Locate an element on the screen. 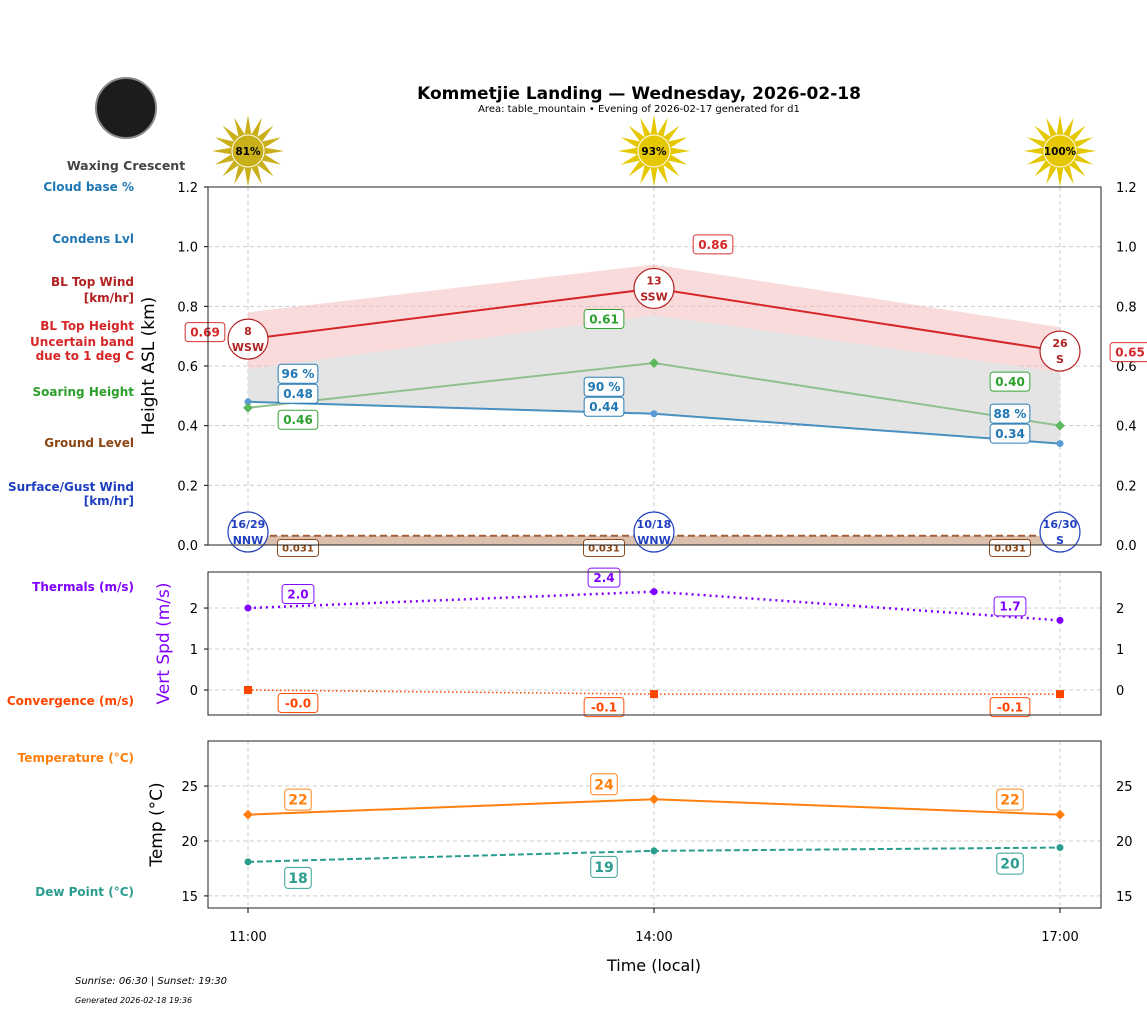  y-tick-label: 0.4 is located at coordinates (187, 427).